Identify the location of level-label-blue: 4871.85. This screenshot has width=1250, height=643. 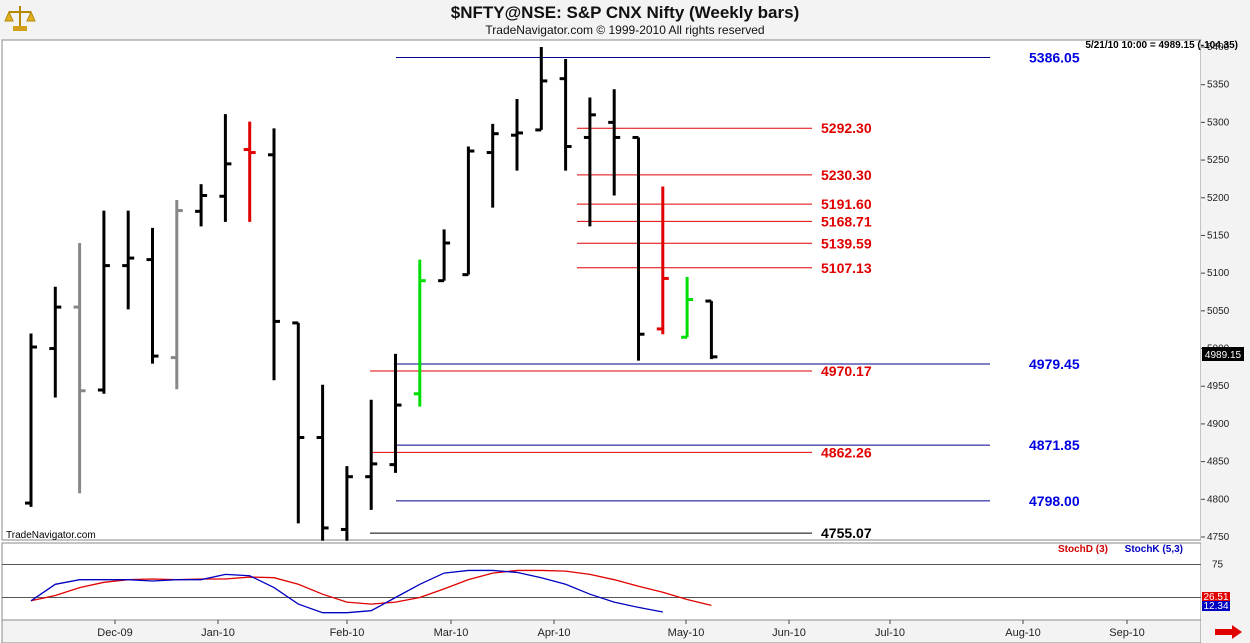
(1054, 445).